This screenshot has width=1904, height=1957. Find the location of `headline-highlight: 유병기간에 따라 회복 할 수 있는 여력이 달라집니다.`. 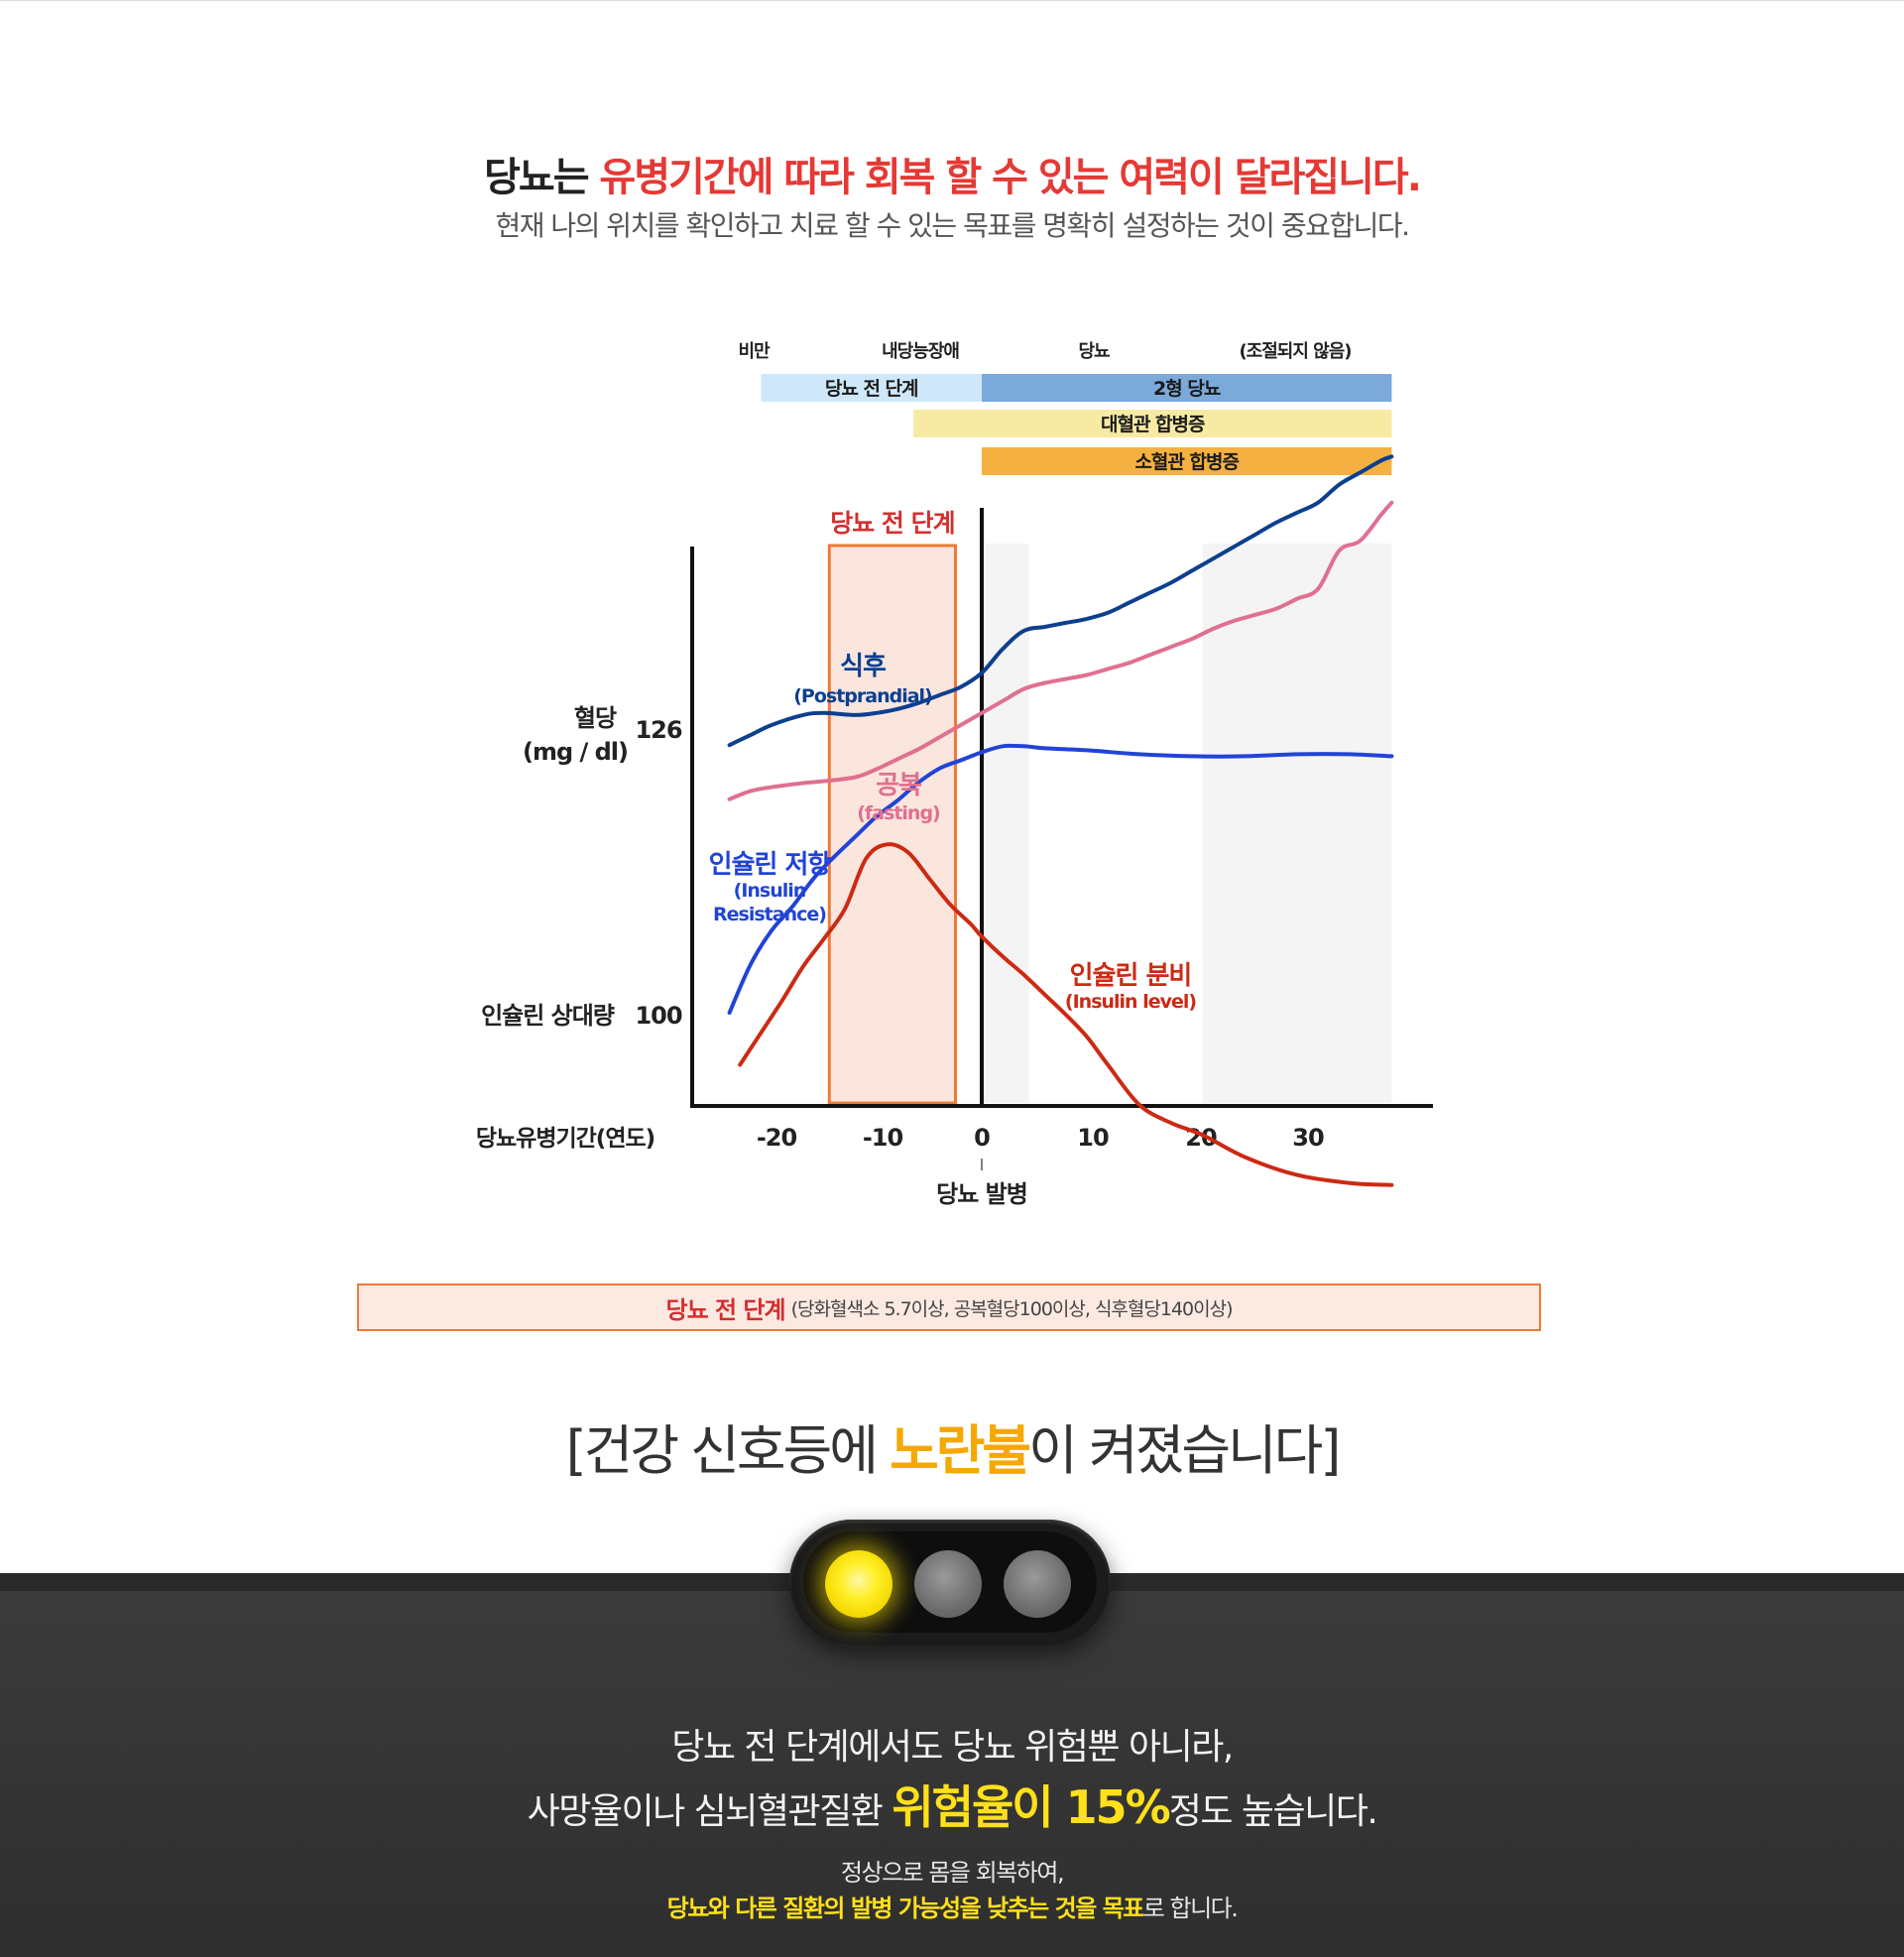

headline-highlight: 유병기간에 따라 회복 할 수 있는 여력이 달라집니다. is located at coordinates (1010, 177).